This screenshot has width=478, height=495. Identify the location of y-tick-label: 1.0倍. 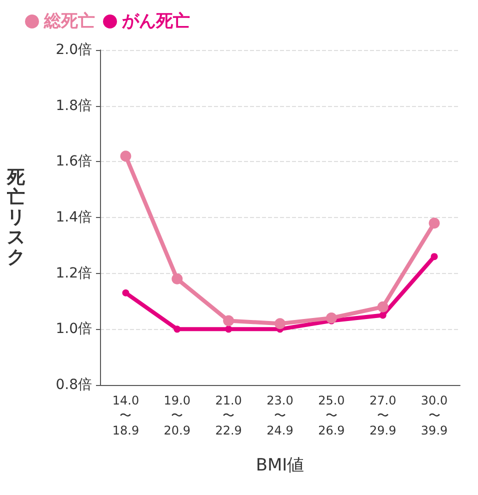
(74, 329).